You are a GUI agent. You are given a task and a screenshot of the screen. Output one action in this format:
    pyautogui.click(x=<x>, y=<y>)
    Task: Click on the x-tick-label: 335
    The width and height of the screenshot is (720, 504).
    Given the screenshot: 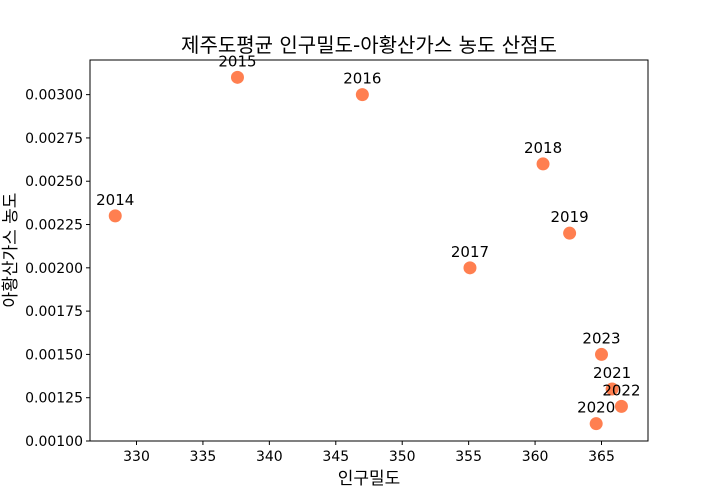 What is the action you would take?
    pyautogui.click(x=203, y=457)
    